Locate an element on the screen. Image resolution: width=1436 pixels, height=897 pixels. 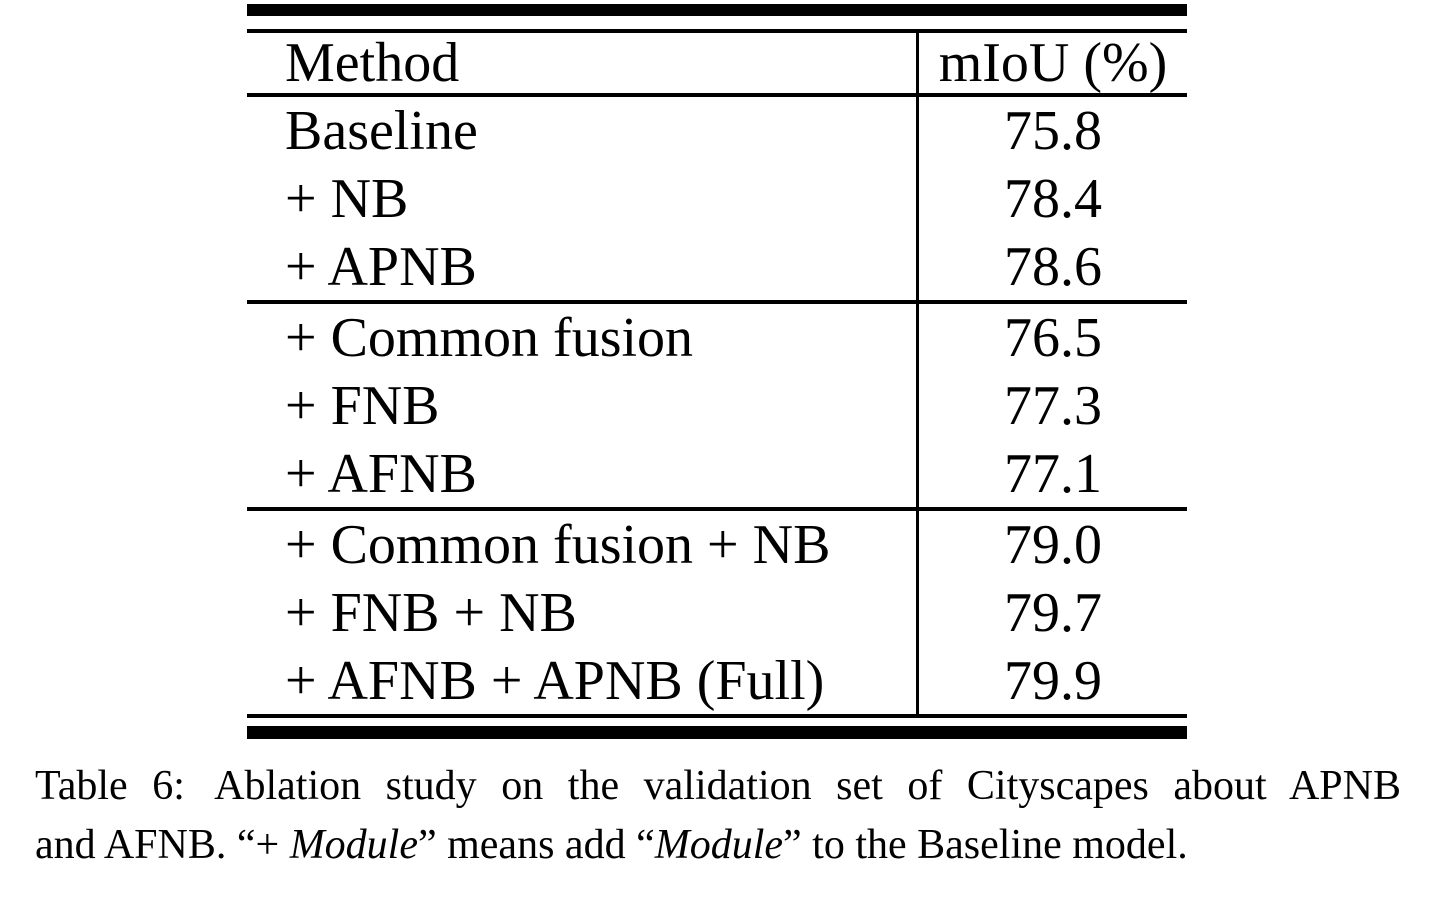
table-row: + FNB + NB 79.7 is located at coordinates (717, 612).